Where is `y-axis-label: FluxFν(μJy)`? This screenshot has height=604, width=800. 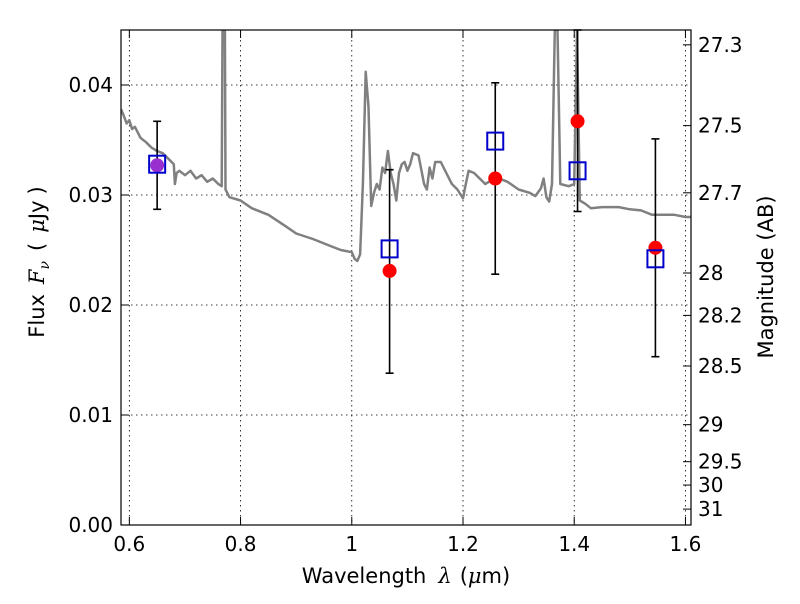
y-axis-label: FluxFν(μJy) is located at coordinates (39, 261).